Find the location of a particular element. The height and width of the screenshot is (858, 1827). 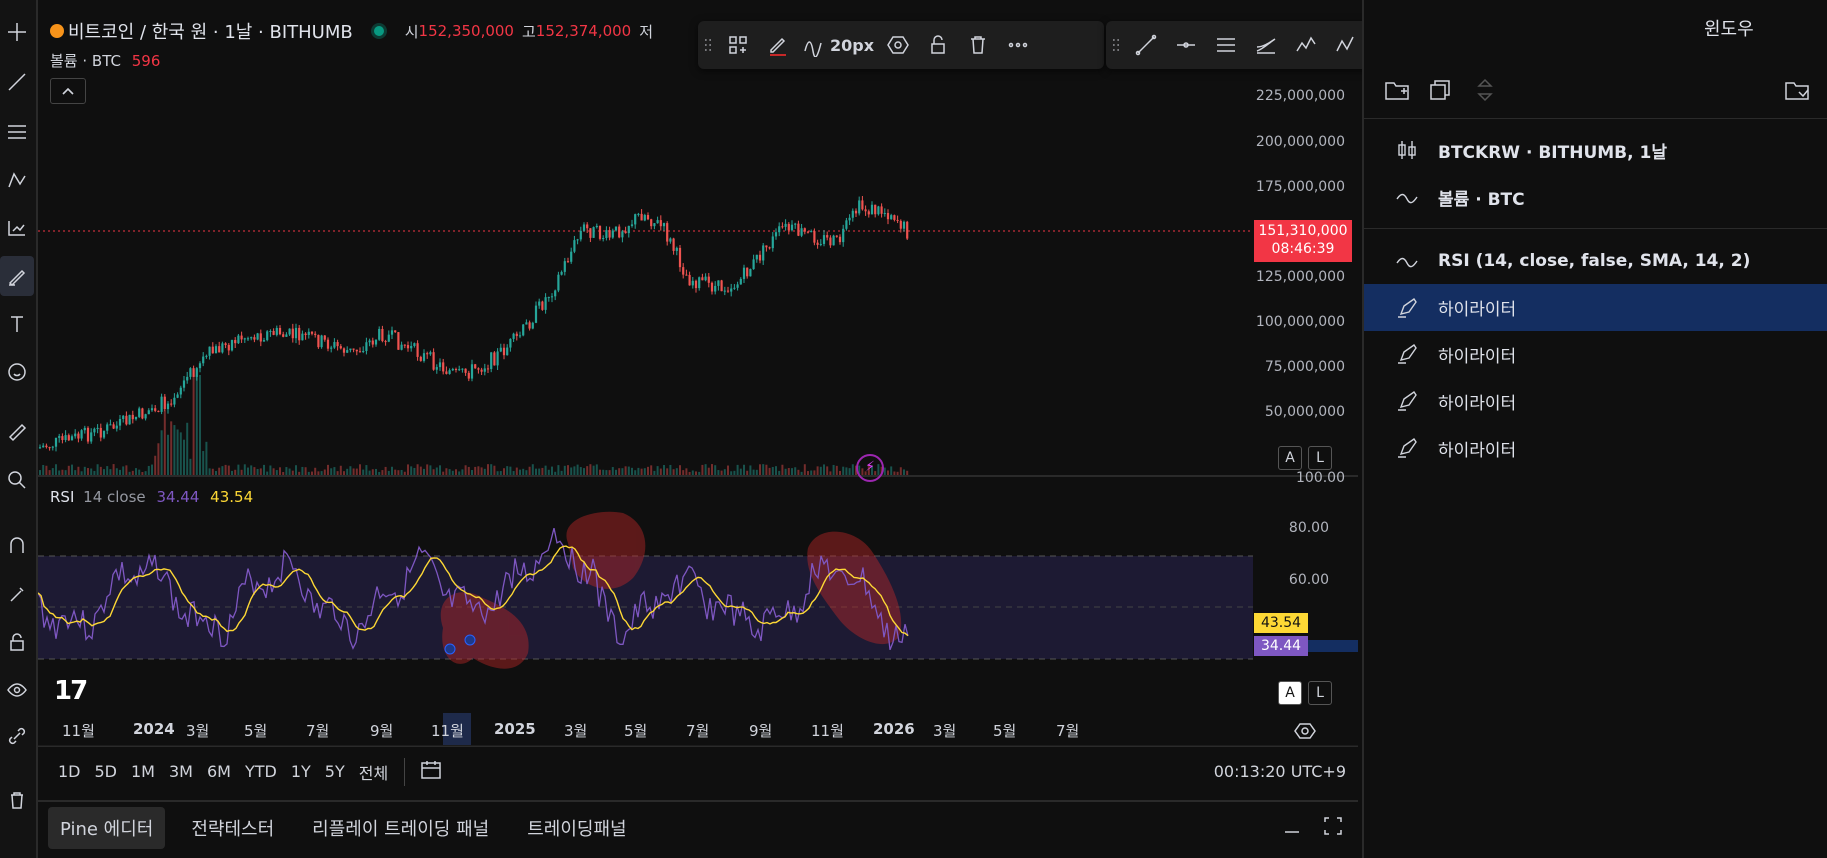

trash-icon is located at coordinates (17, 800).